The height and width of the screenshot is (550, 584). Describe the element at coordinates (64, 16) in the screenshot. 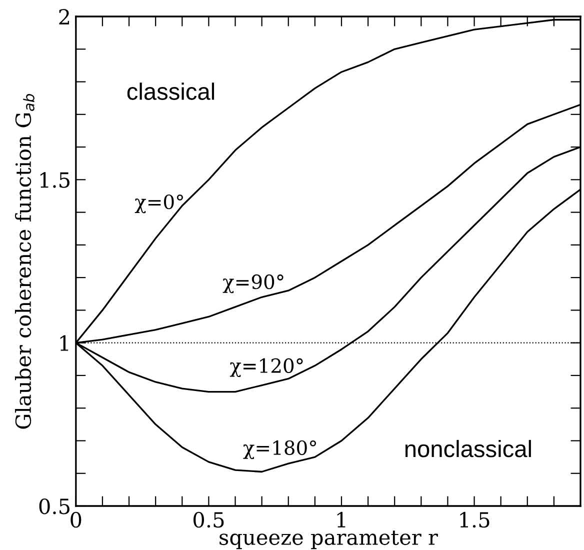

I see `y-tick-label: 2` at that location.